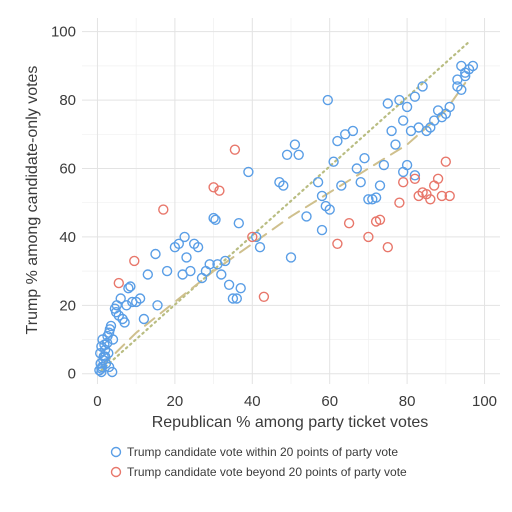  What do you see at coordinates (329, 401) in the screenshot?
I see `x-tick-label: 60` at bounding box center [329, 401].